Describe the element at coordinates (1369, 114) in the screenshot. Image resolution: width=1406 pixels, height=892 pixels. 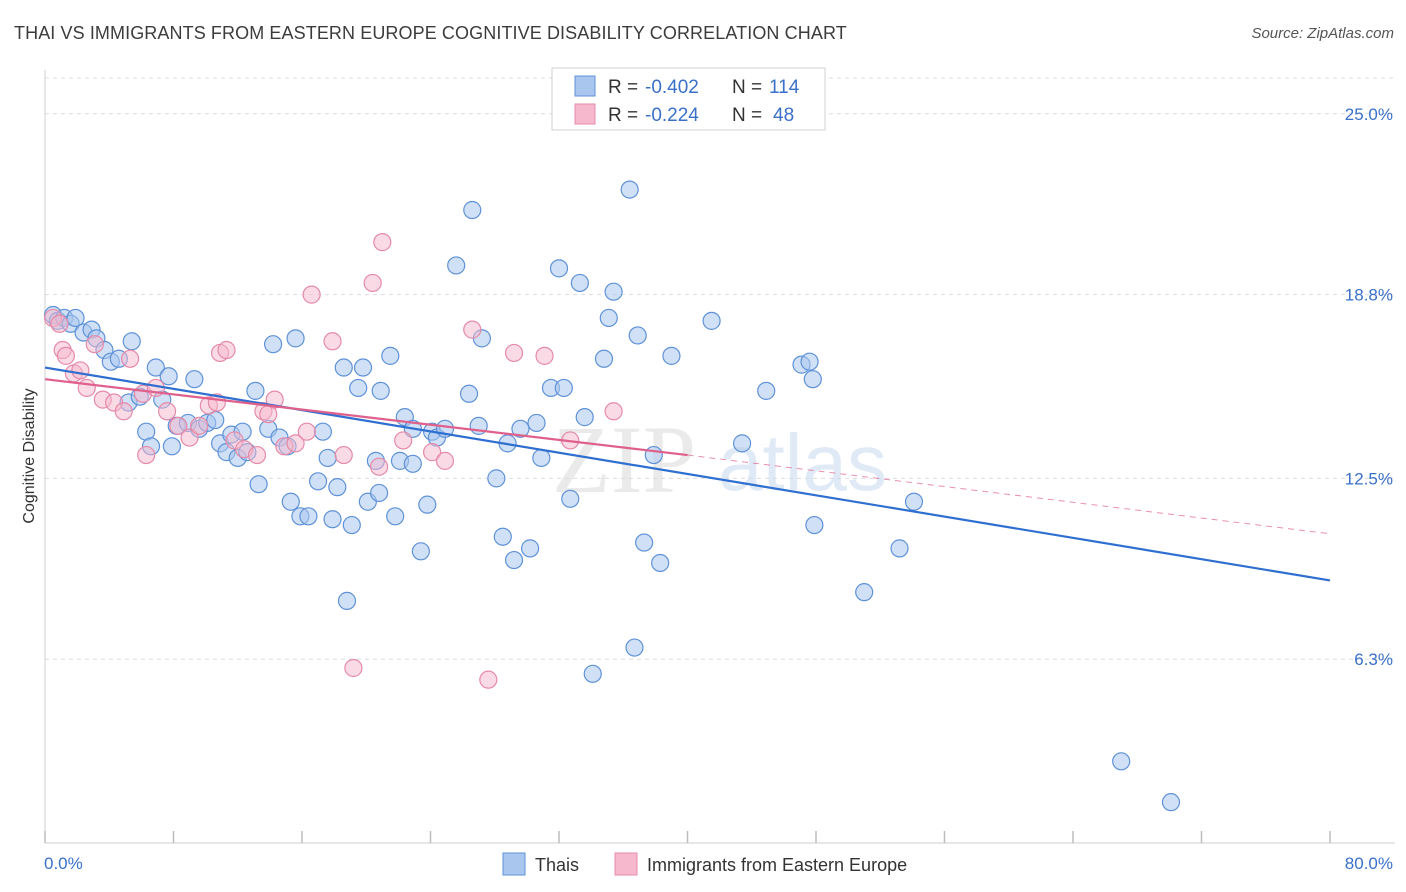
I see `y-tick-label: 25.0%` at that location.